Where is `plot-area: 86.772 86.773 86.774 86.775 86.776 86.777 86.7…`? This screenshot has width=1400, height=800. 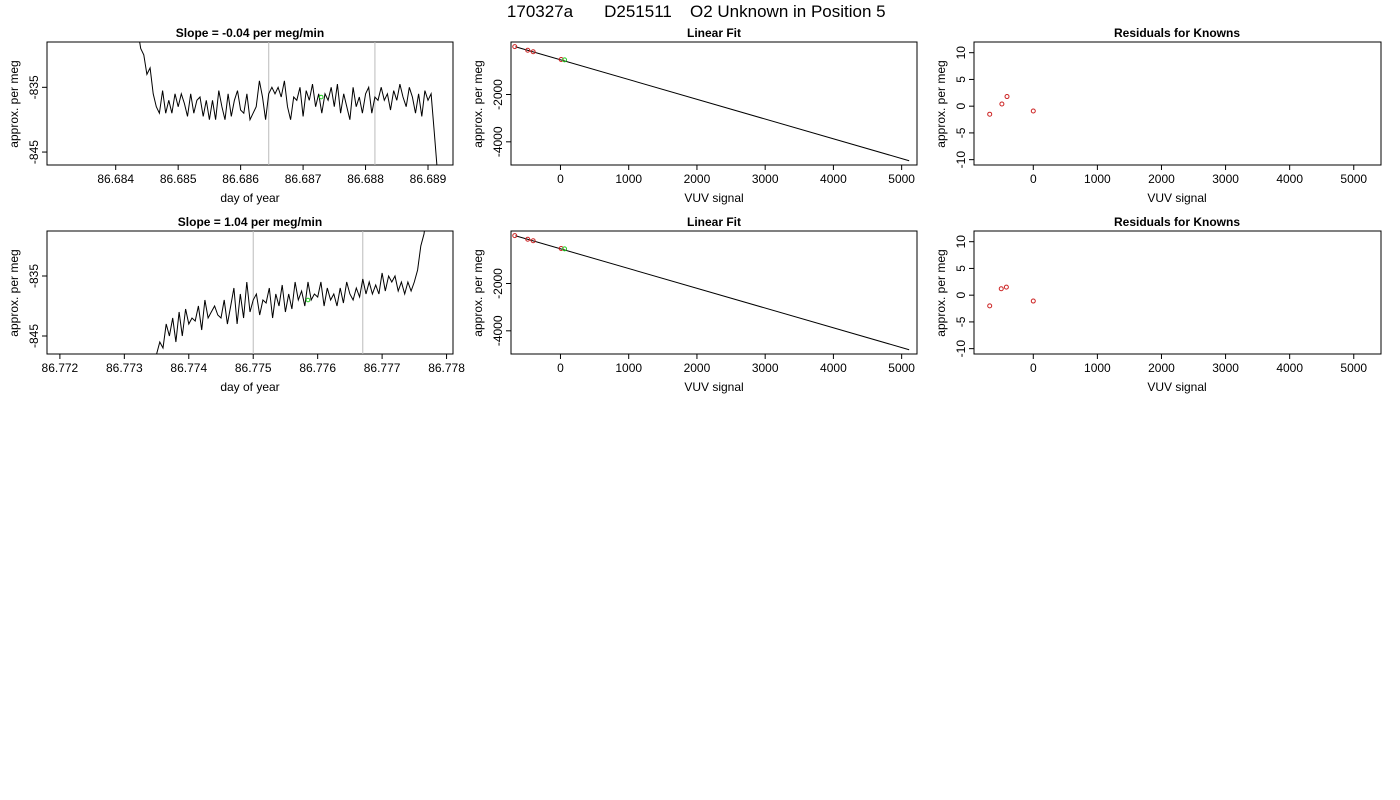
plot-area: 86.772 86.773 86.774 86.775 86.776 86.777 86.7… is located at coordinates (246, 303).